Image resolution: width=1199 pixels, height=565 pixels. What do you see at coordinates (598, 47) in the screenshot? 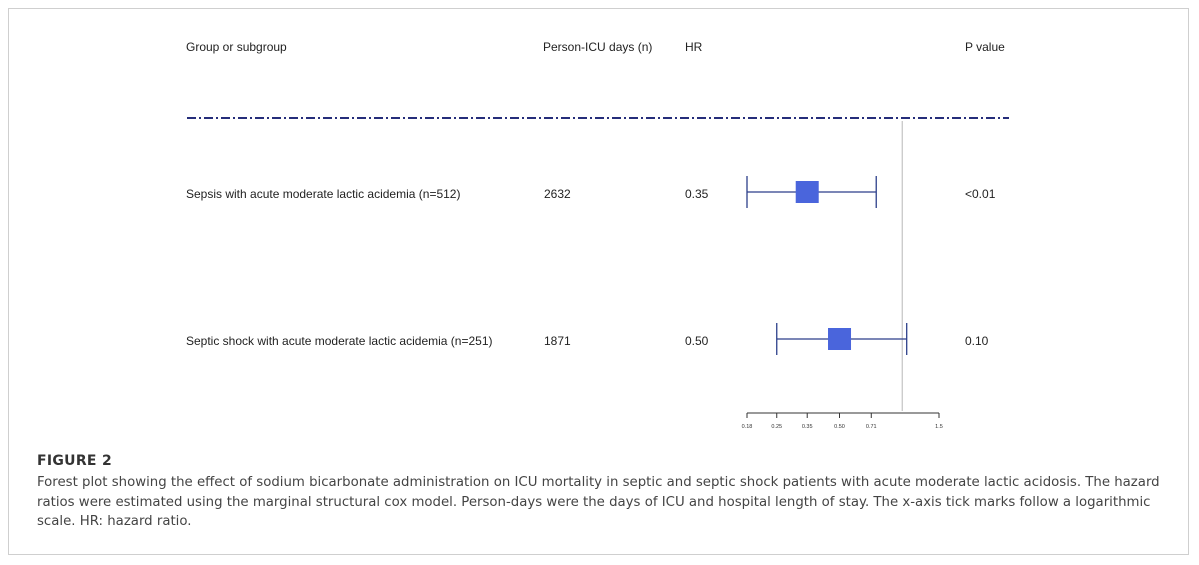
I see `header-person-days: Person-ICU days (n)` at bounding box center [598, 47].